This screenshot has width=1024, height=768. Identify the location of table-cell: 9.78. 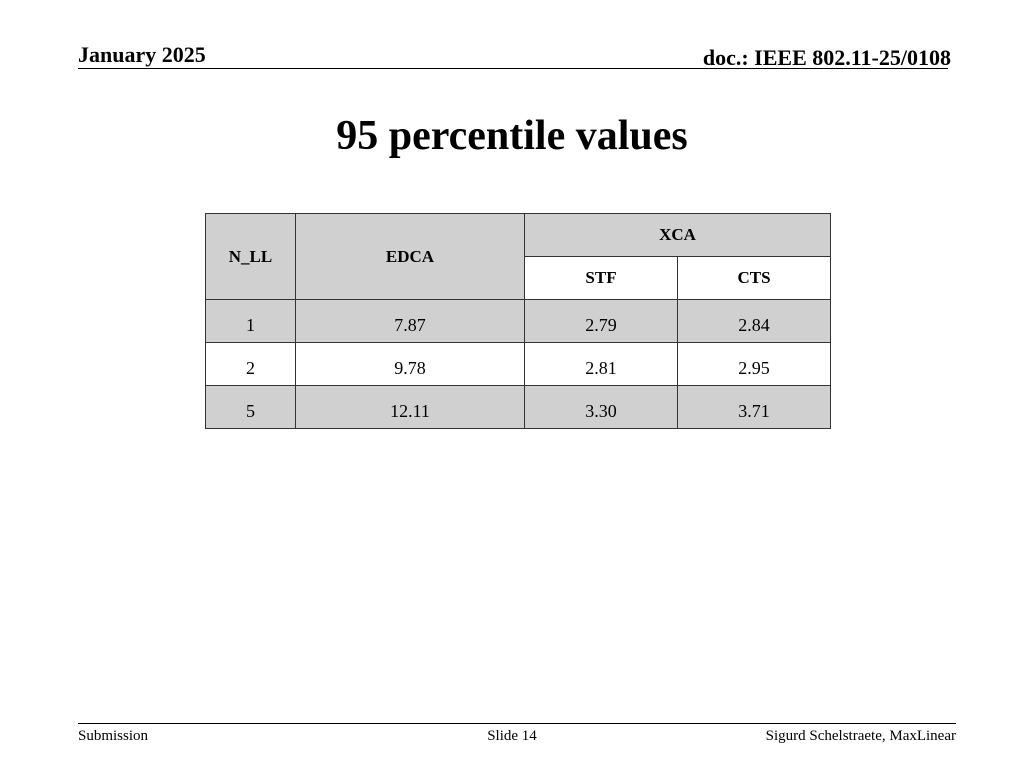
(410, 364).